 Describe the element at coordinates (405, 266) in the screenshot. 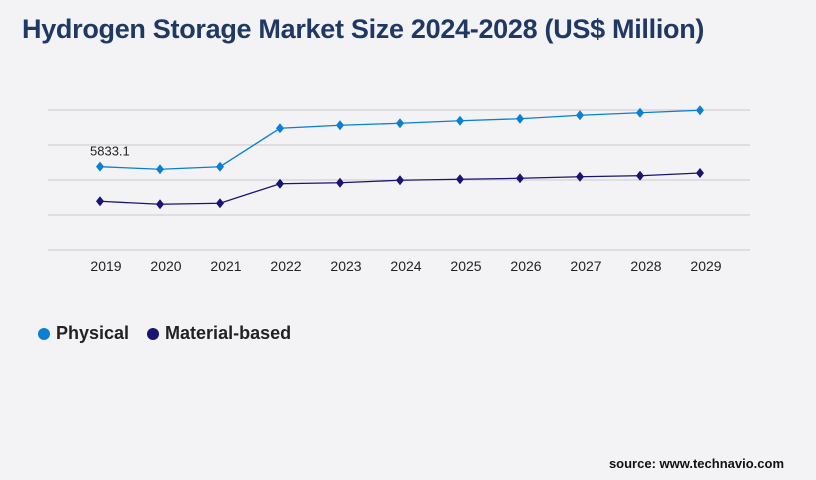

I see `x-tick-label: 2024` at that location.